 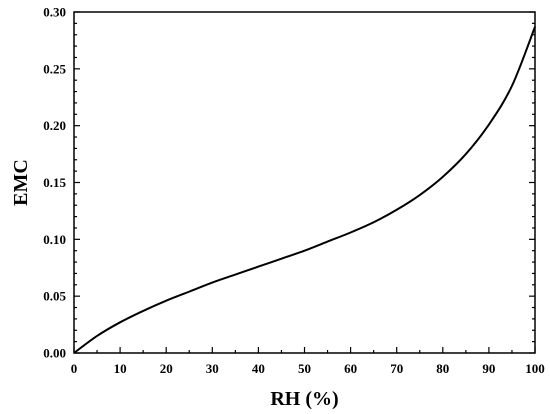 I want to click on x-tick-label: 40, so click(x=258, y=368).